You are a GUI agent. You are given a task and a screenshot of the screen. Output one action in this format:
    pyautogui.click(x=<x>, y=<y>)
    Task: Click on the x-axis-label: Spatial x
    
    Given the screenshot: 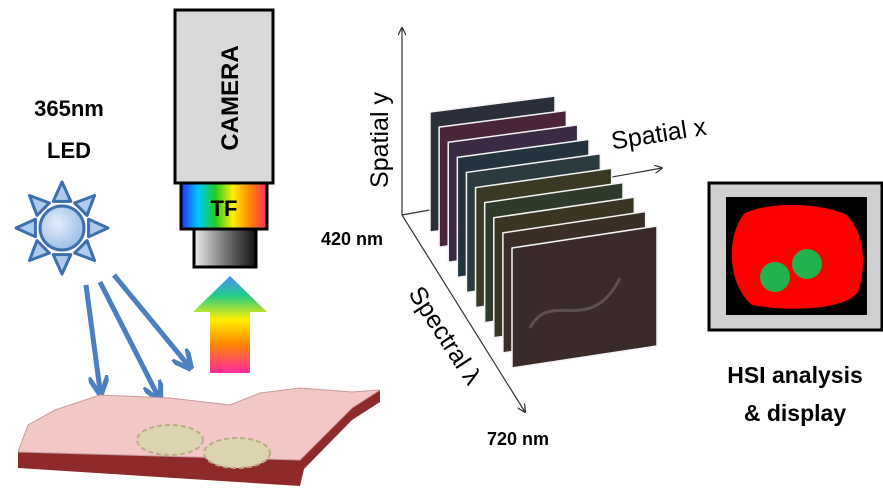 What is the action you would take?
    pyautogui.click(x=659, y=134)
    